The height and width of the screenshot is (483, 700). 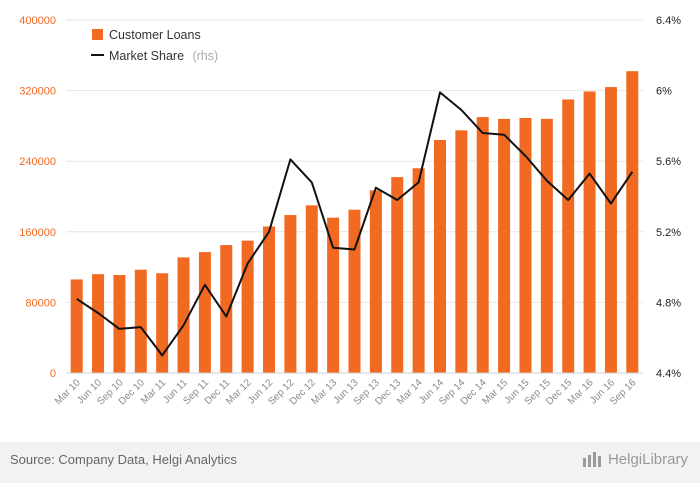 What do you see at coordinates (37, 92) in the screenshot?
I see `left-tick-label: 320000` at bounding box center [37, 92].